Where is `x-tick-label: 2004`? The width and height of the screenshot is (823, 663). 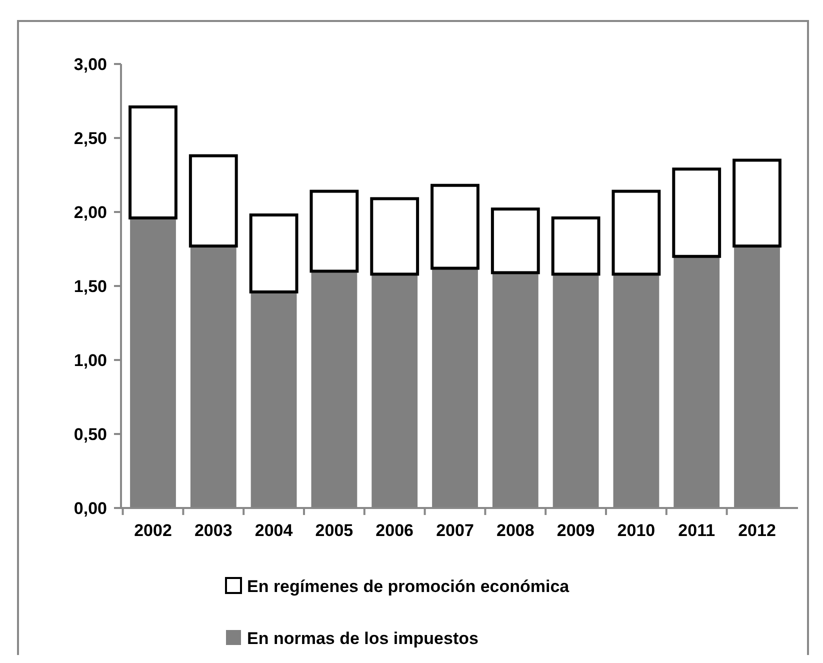
x-tick-label: 2004 is located at coordinates (274, 530).